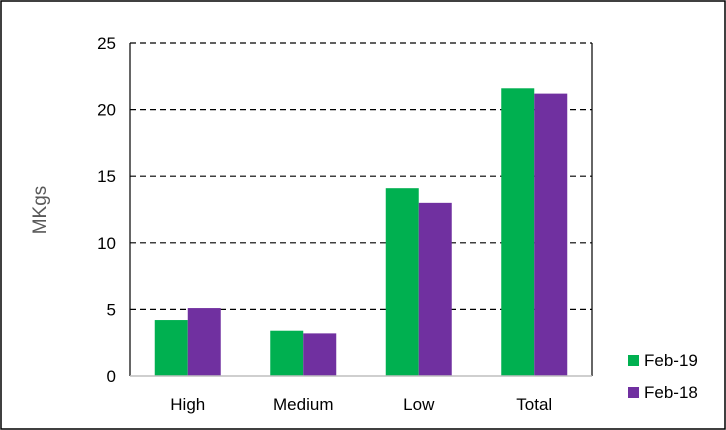 The width and height of the screenshot is (726, 430). I want to click on y-tick-label: 10, so click(106, 243).